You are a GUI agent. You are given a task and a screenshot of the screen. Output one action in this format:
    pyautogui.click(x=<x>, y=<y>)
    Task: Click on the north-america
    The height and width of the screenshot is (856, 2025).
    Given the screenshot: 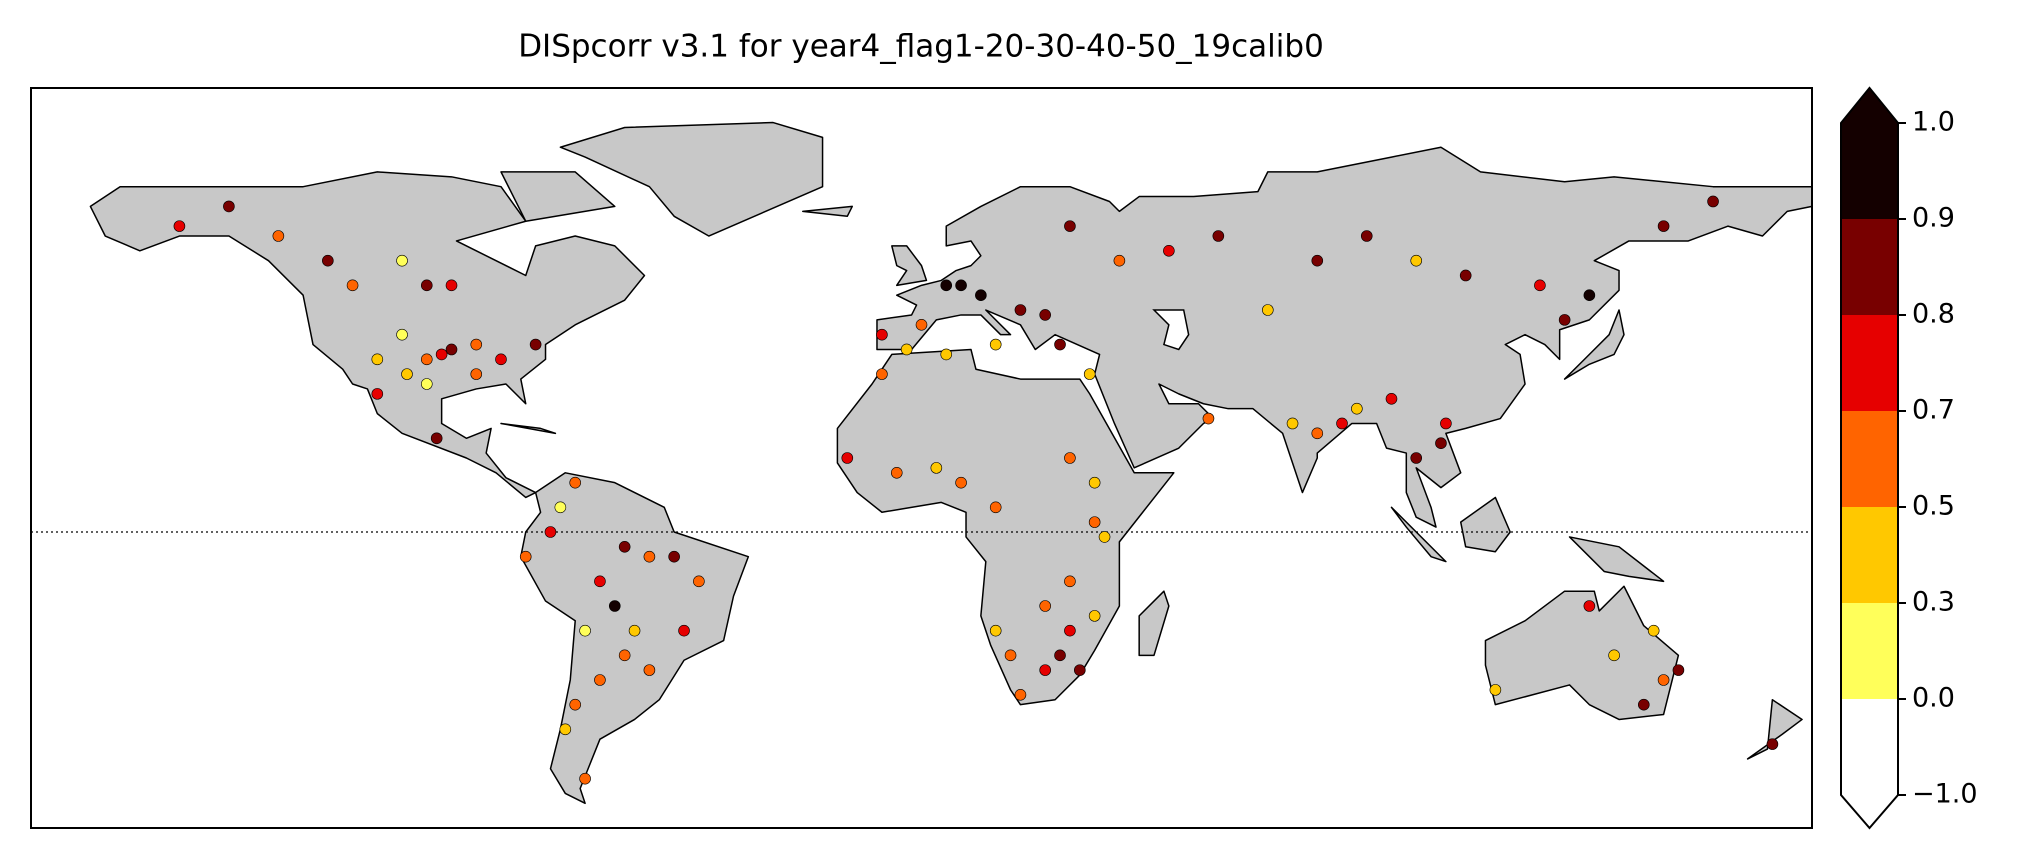 What is the action you would take?
    pyautogui.click(x=367, y=335)
    